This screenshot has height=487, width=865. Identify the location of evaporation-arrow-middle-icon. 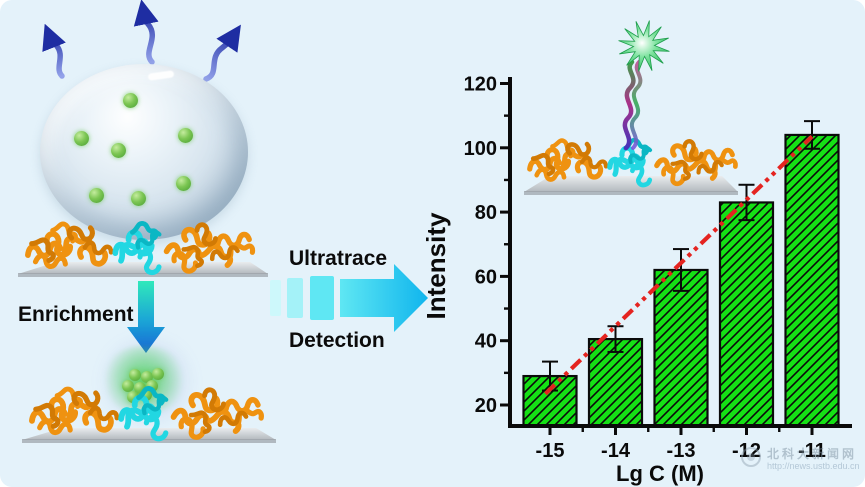
(146, 32).